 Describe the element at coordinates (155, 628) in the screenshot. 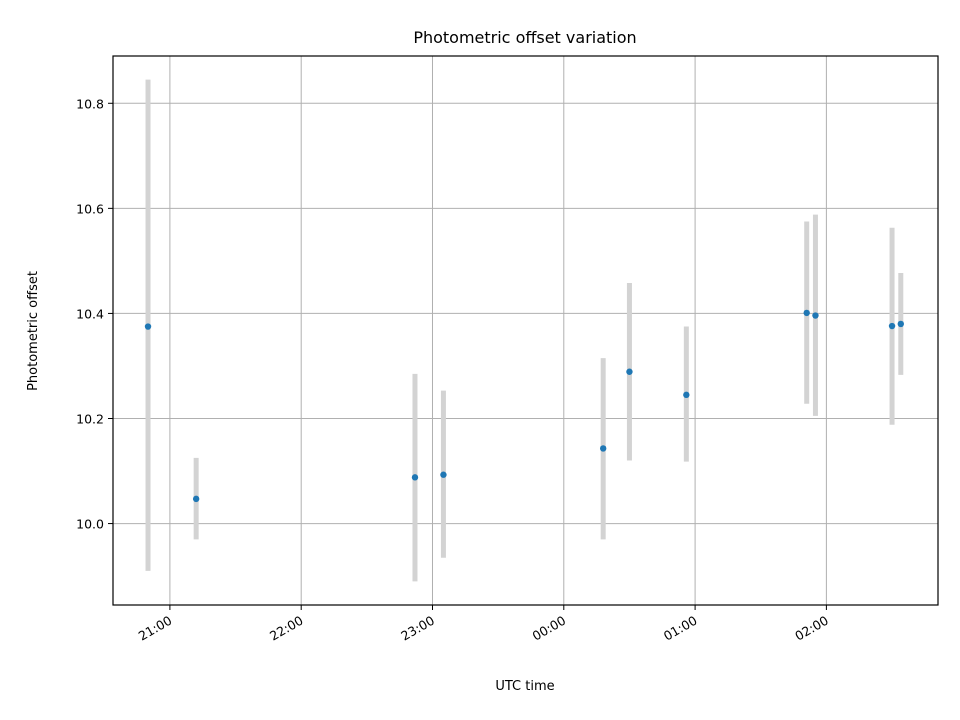

I see `x-tick-label: 21:00` at that location.